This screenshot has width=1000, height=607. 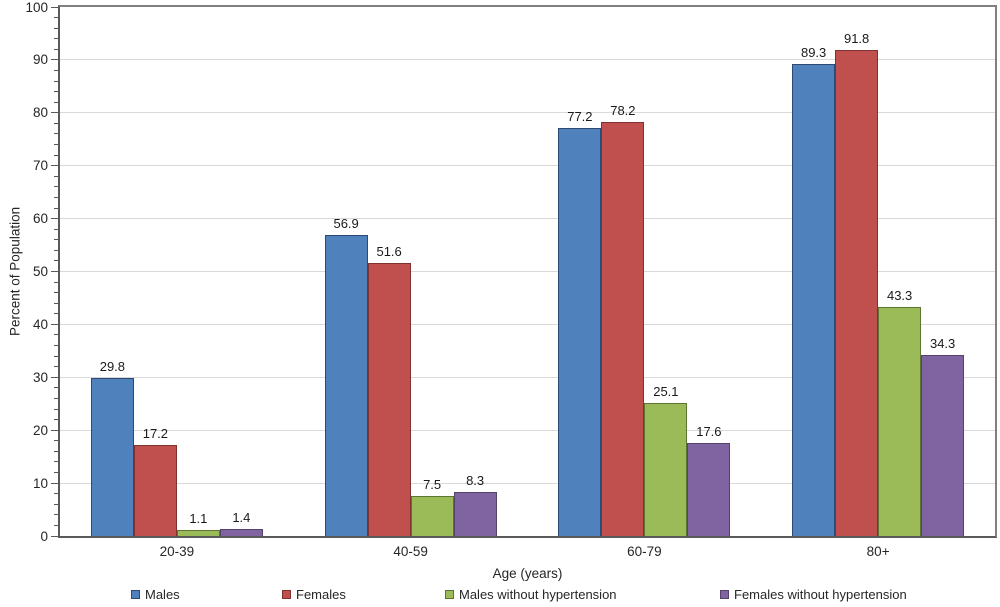 What do you see at coordinates (475, 480) in the screenshot?
I see `bar-value-label: 8.3` at bounding box center [475, 480].